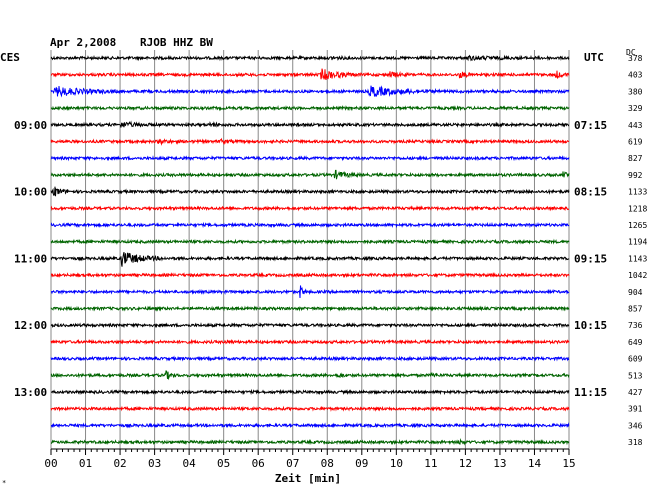 The width and height of the screenshot is (650, 494). What do you see at coordinates (635, 292) in the screenshot?
I see `dc-value: 904` at bounding box center [635, 292].